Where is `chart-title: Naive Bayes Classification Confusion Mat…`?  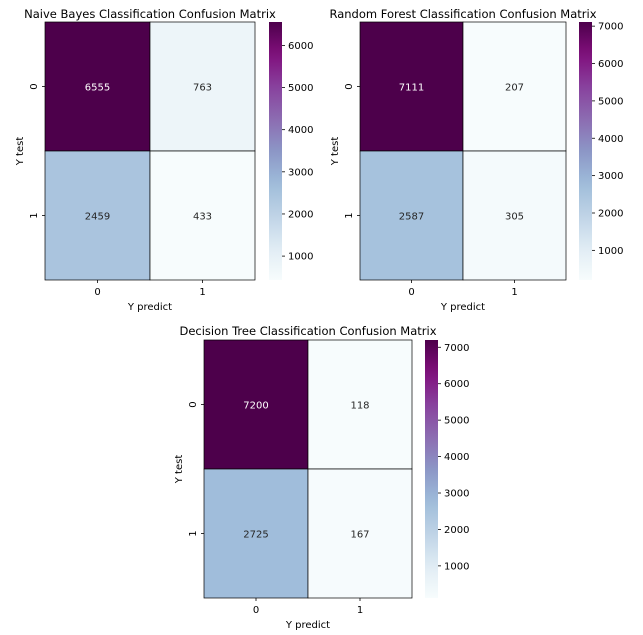
chart-title: Naive Bayes Classification Confusion Mat… is located at coordinates (150, 14).